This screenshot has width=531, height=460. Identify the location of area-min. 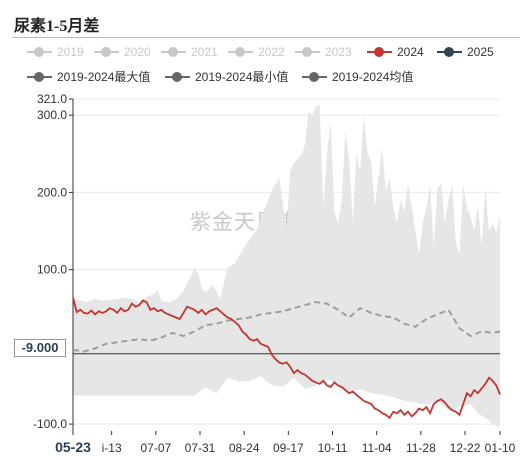
(286, 390).